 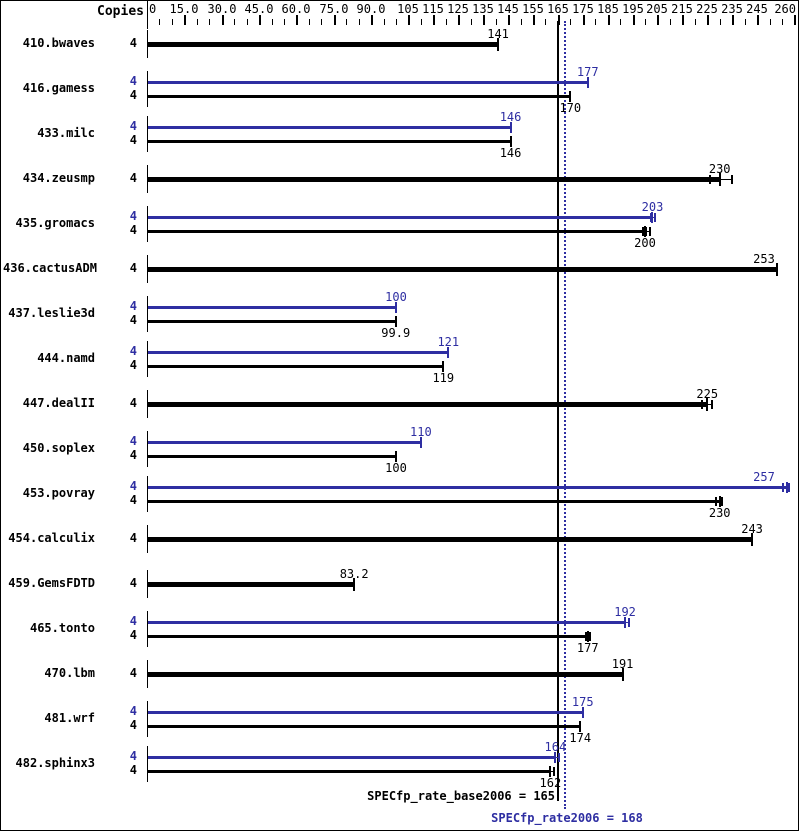 What do you see at coordinates (448, 342) in the screenshot?
I see `bar-value-label: 121` at bounding box center [448, 342].